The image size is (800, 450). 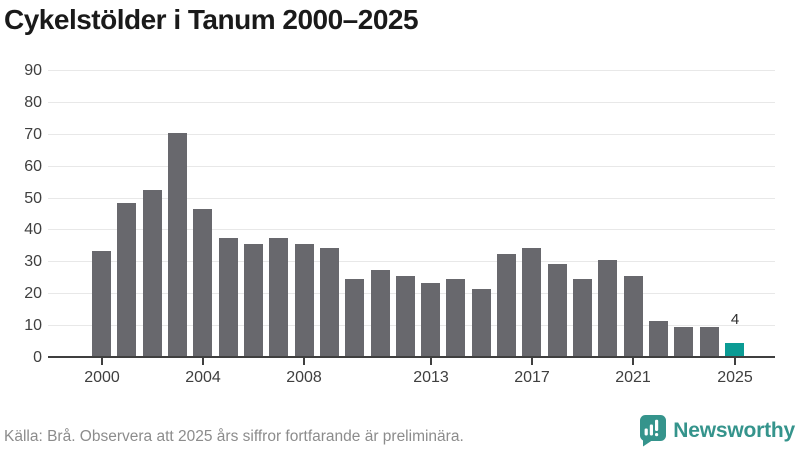 I want to click on bar-2019, so click(x=582, y=317).